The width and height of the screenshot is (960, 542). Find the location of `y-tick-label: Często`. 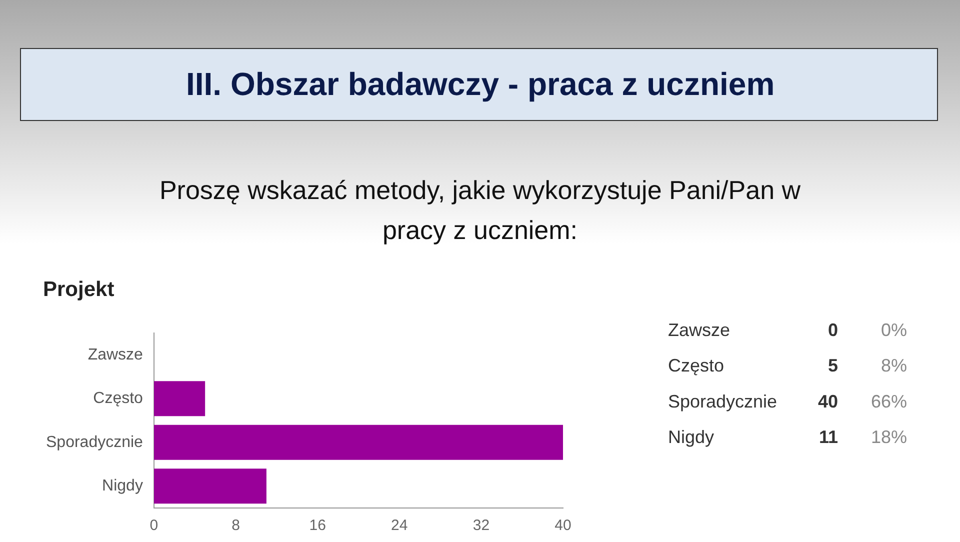

y-tick-label: Często is located at coordinates (118, 399).